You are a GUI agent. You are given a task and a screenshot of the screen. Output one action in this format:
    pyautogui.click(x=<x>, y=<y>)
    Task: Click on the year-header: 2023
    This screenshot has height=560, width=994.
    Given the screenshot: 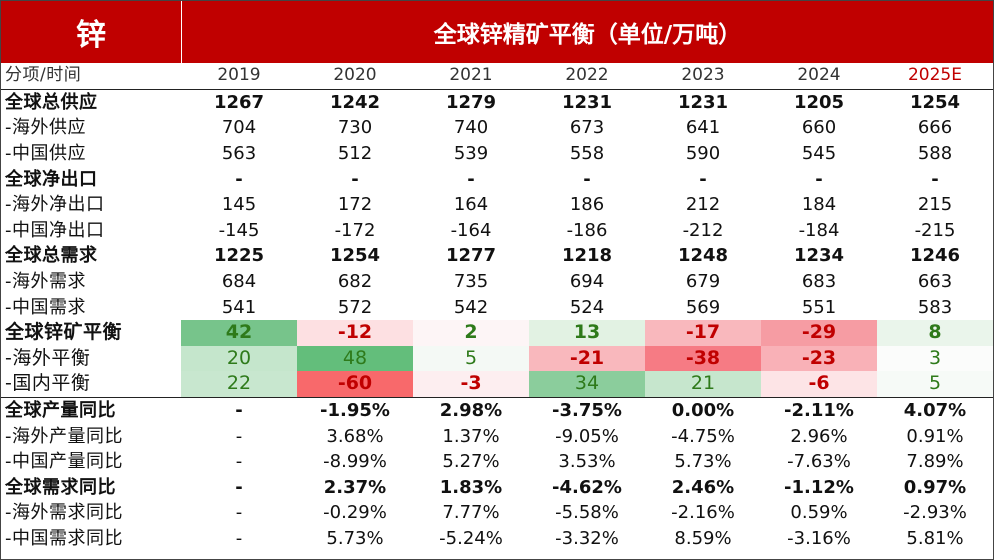 What is the action you would take?
    pyautogui.click(x=703, y=76)
    